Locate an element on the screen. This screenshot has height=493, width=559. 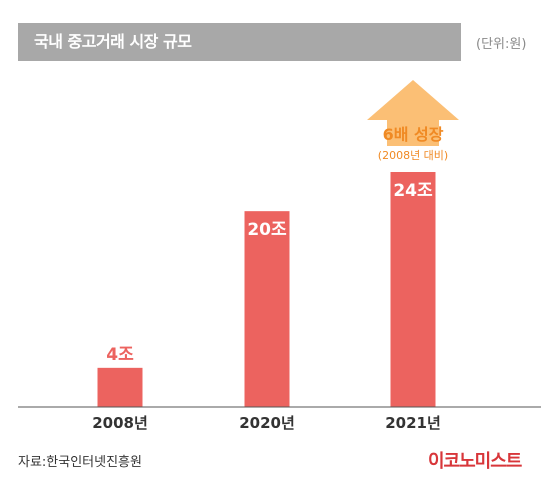
tick-label-2: 2020년 is located at coordinates (267, 423).